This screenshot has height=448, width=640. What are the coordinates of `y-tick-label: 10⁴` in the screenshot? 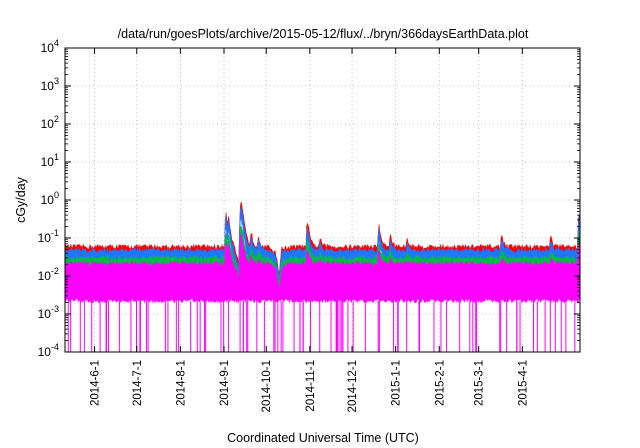 It's located at (50, 46).